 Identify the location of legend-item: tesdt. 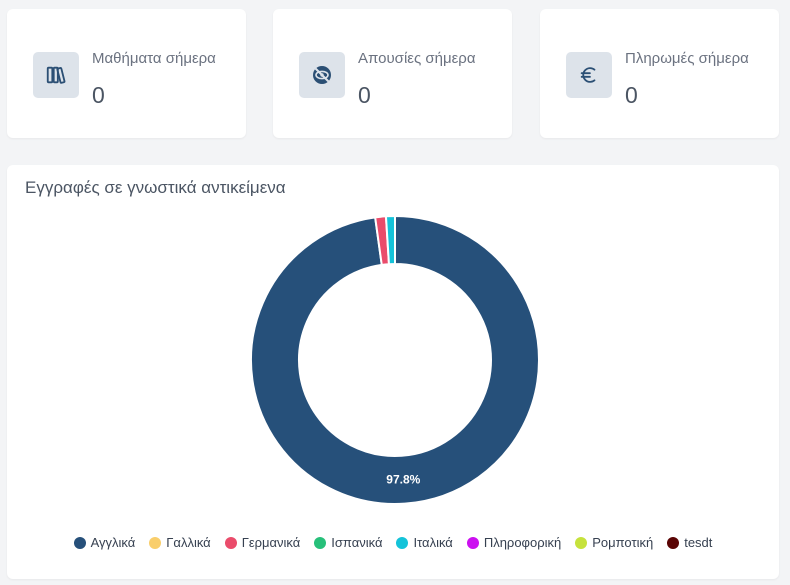
(689, 542).